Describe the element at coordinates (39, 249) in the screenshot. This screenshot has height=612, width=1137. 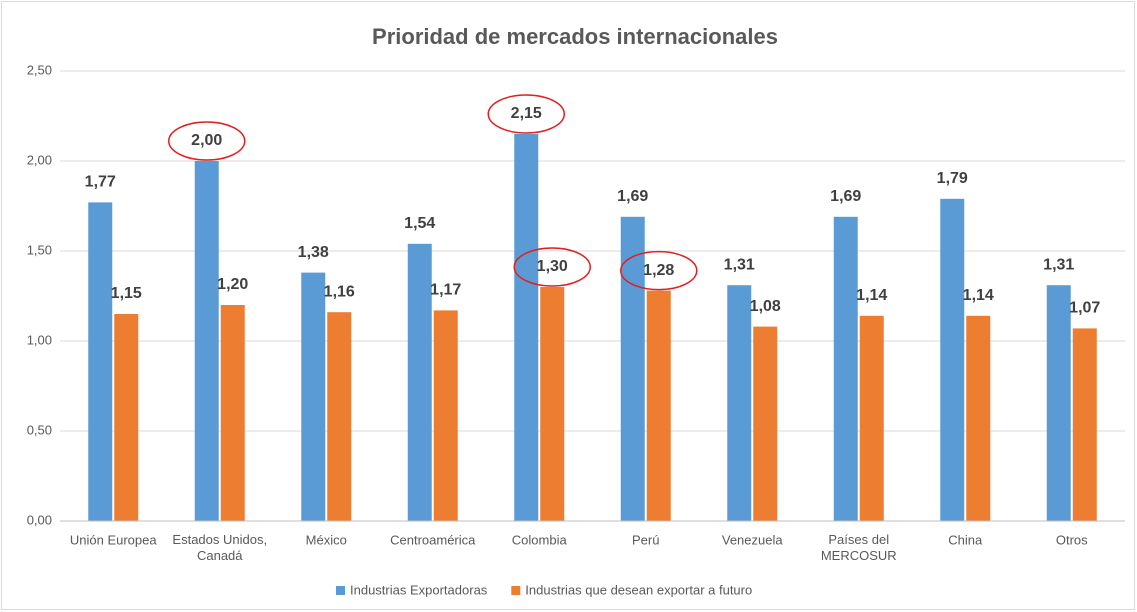
I see `y-tick-label: 1,50` at that location.